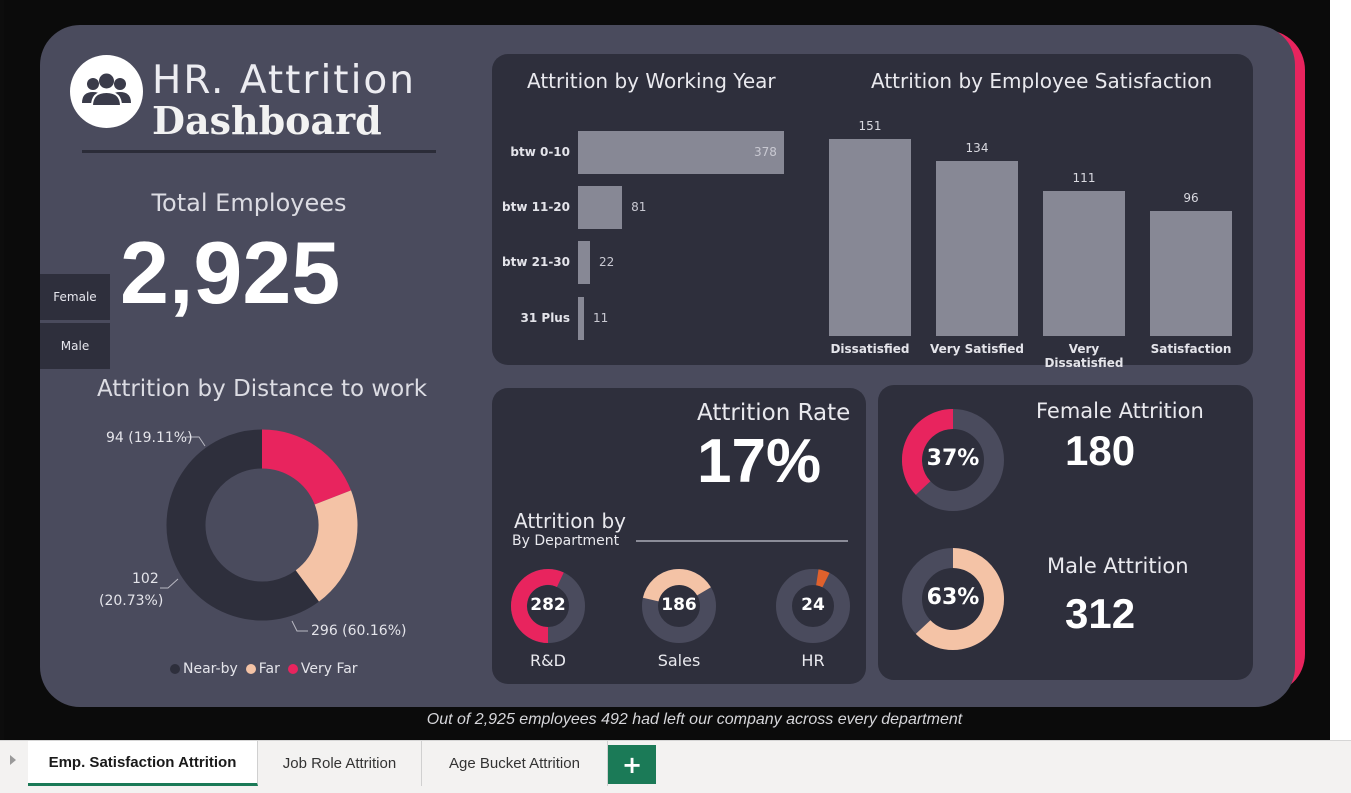  I want to click on bar-value-label: 22, so click(606, 261).